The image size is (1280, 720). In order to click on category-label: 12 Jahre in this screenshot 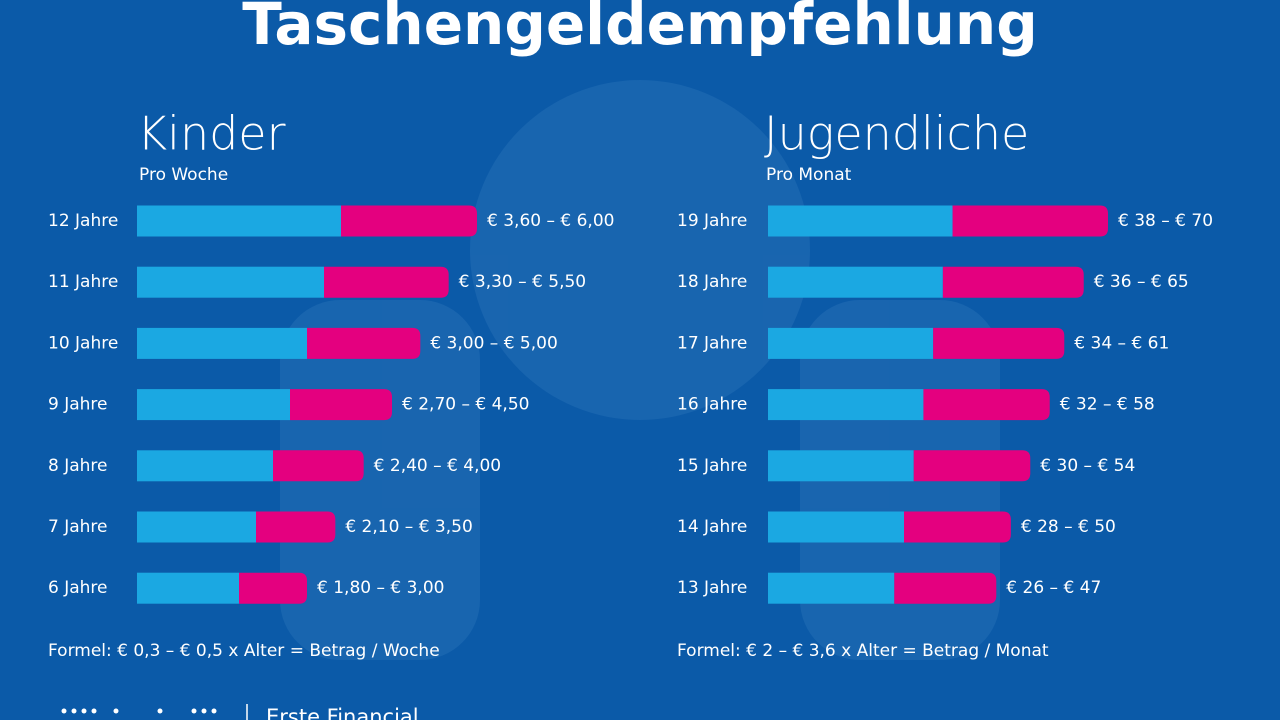, I will do `click(83, 221)`.